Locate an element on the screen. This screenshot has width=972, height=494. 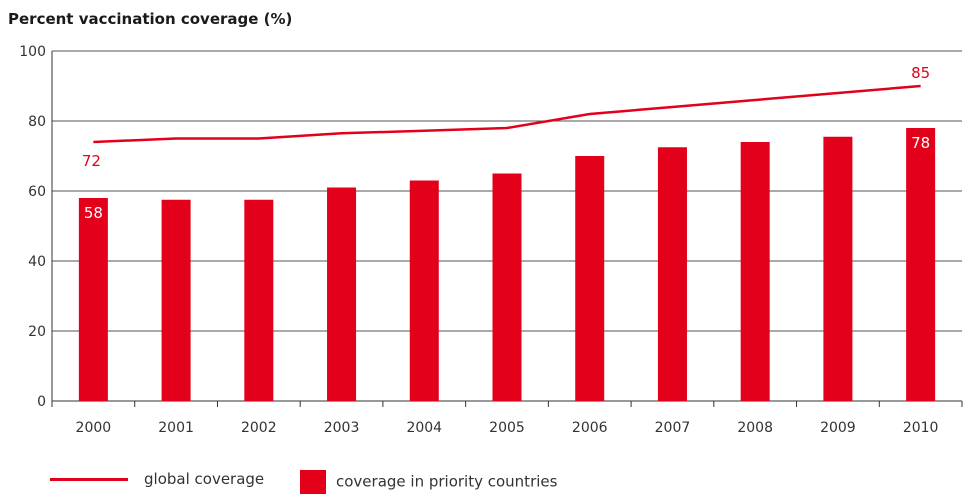
y-tick-label: 40 is located at coordinates (37, 262).